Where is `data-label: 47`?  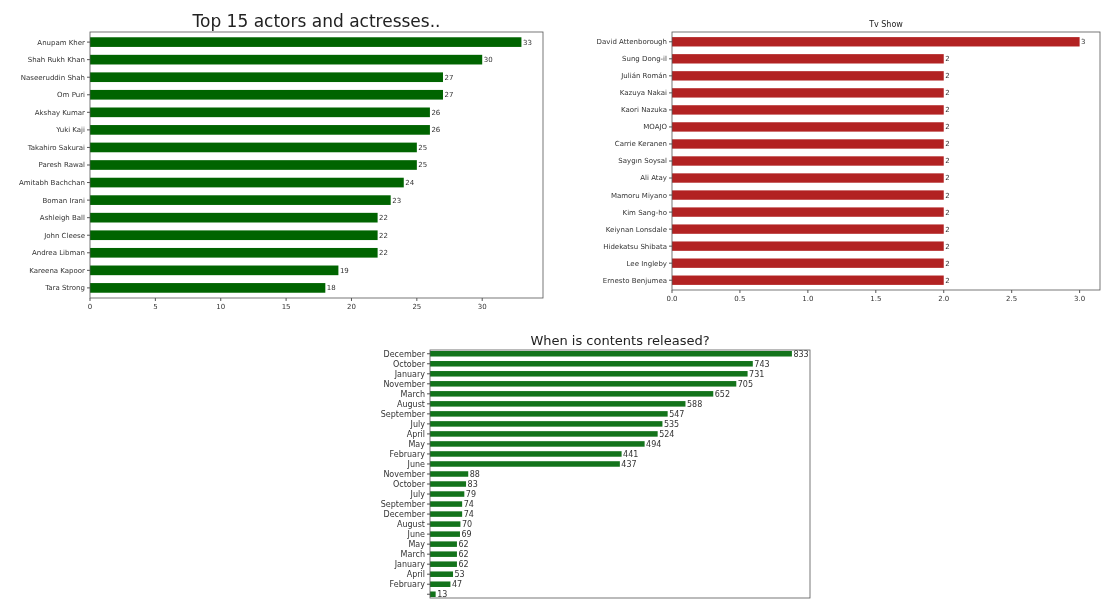 data-label: 47 is located at coordinates (457, 585).